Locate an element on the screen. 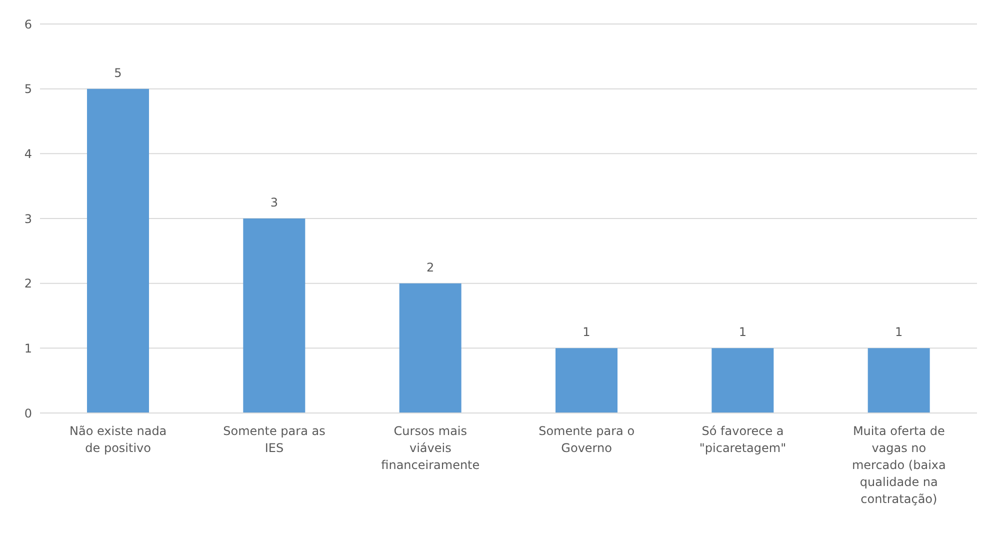 The height and width of the screenshot is (558, 995). x-tick-label: Cursos mais viáveis financeiramente is located at coordinates (430, 448).